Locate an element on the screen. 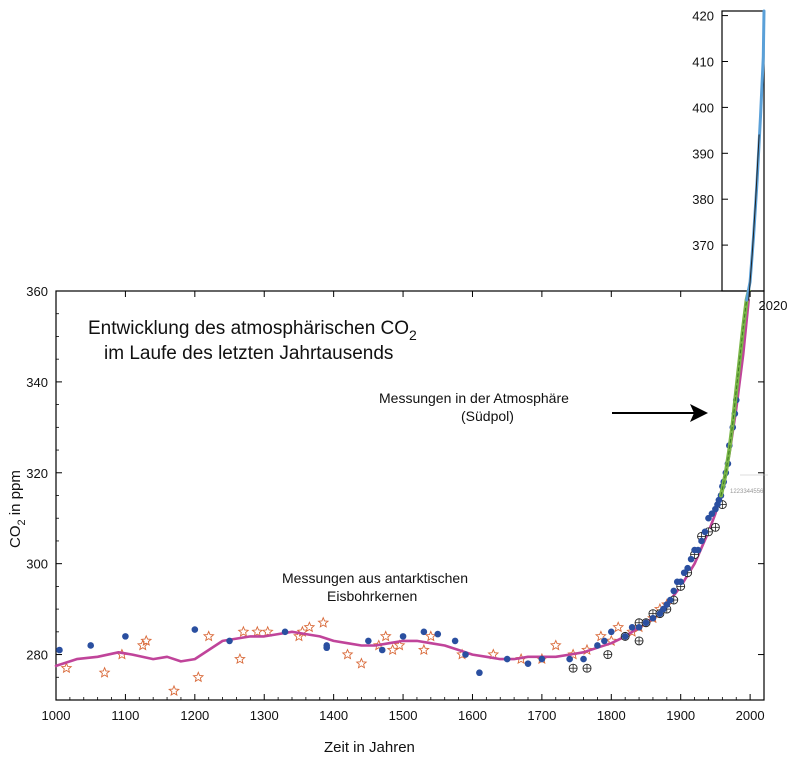 This screenshot has height=764, width=794. x-tick-label: 1800 is located at coordinates (611, 715).